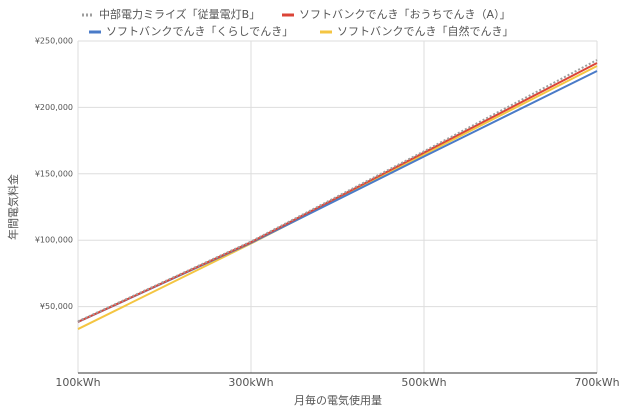 This screenshot has height=412, width=641. Describe the element at coordinates (425, 31) in the screenshot. I see `legend-label: ソフトバンクでんき「自然でんき」` at that location.